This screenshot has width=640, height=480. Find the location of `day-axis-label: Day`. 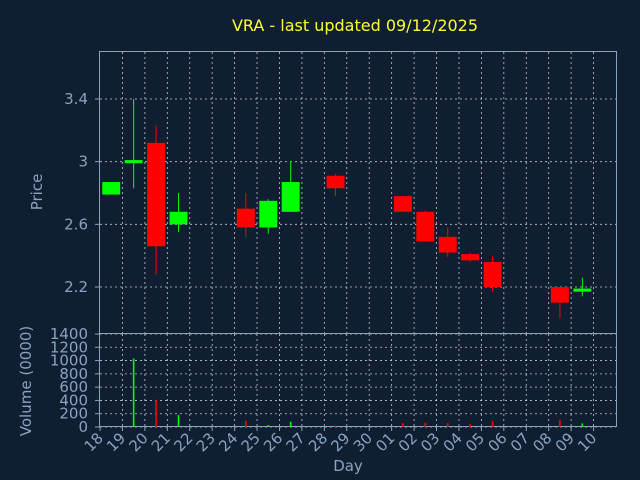

day-axis-label: Day is located at coordinates (348, 466).